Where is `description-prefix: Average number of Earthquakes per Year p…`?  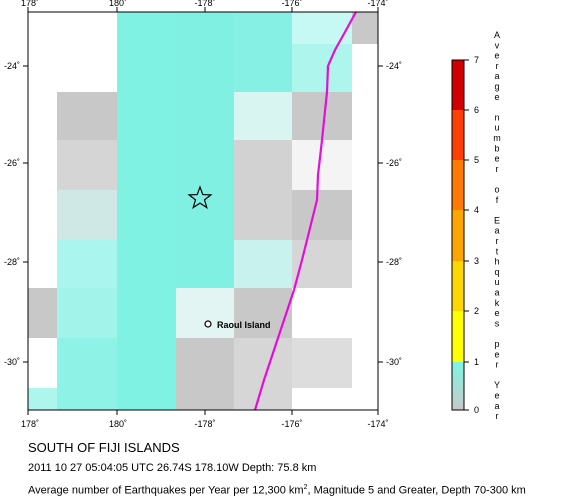 description-prefix: Average number of Earthquakes per Year p… is located at coordinates (166, 490).